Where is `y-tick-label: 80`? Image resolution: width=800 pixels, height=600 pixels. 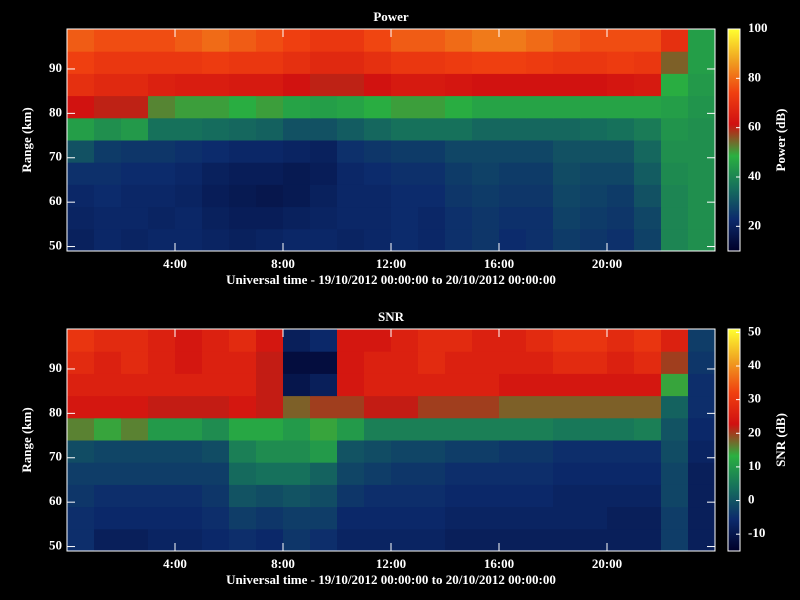 y-tick-label: 80 is located at coordinates (55, 411).